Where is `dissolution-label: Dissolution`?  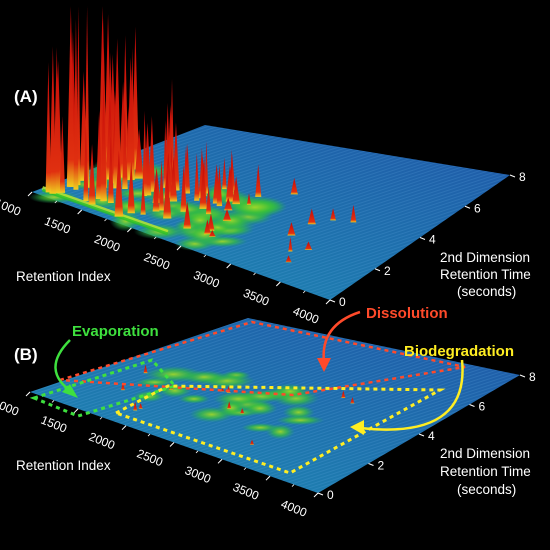
dissolution-label: Dissolution is located at coordinates (407, 313).